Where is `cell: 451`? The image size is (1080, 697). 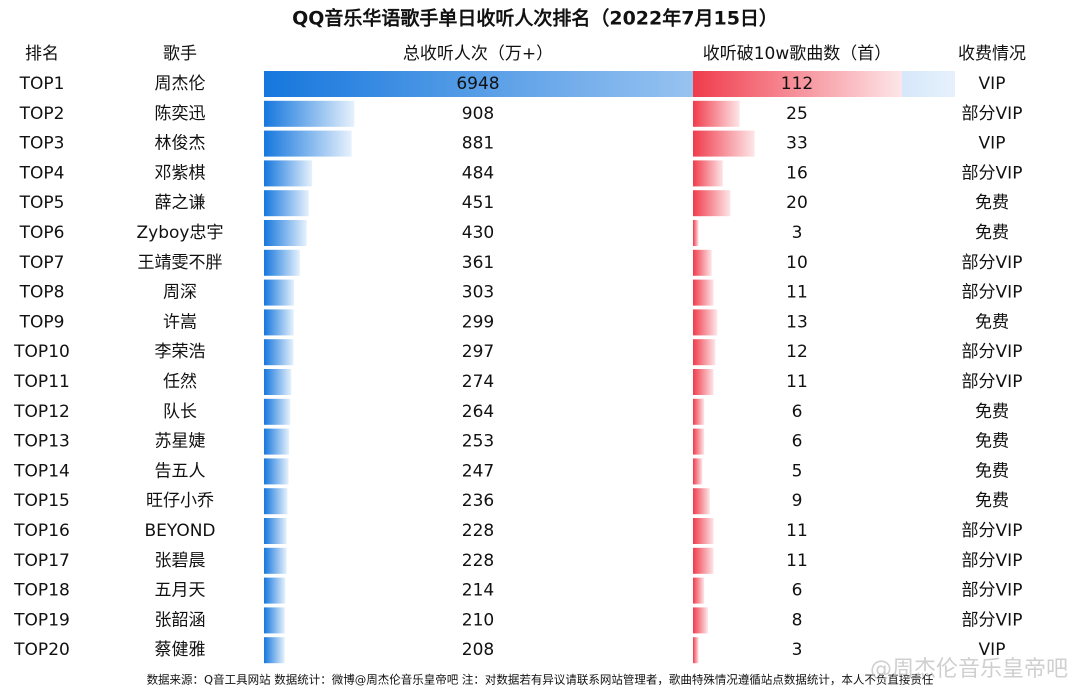 cell: 451 is located at coordinates (478, 203).